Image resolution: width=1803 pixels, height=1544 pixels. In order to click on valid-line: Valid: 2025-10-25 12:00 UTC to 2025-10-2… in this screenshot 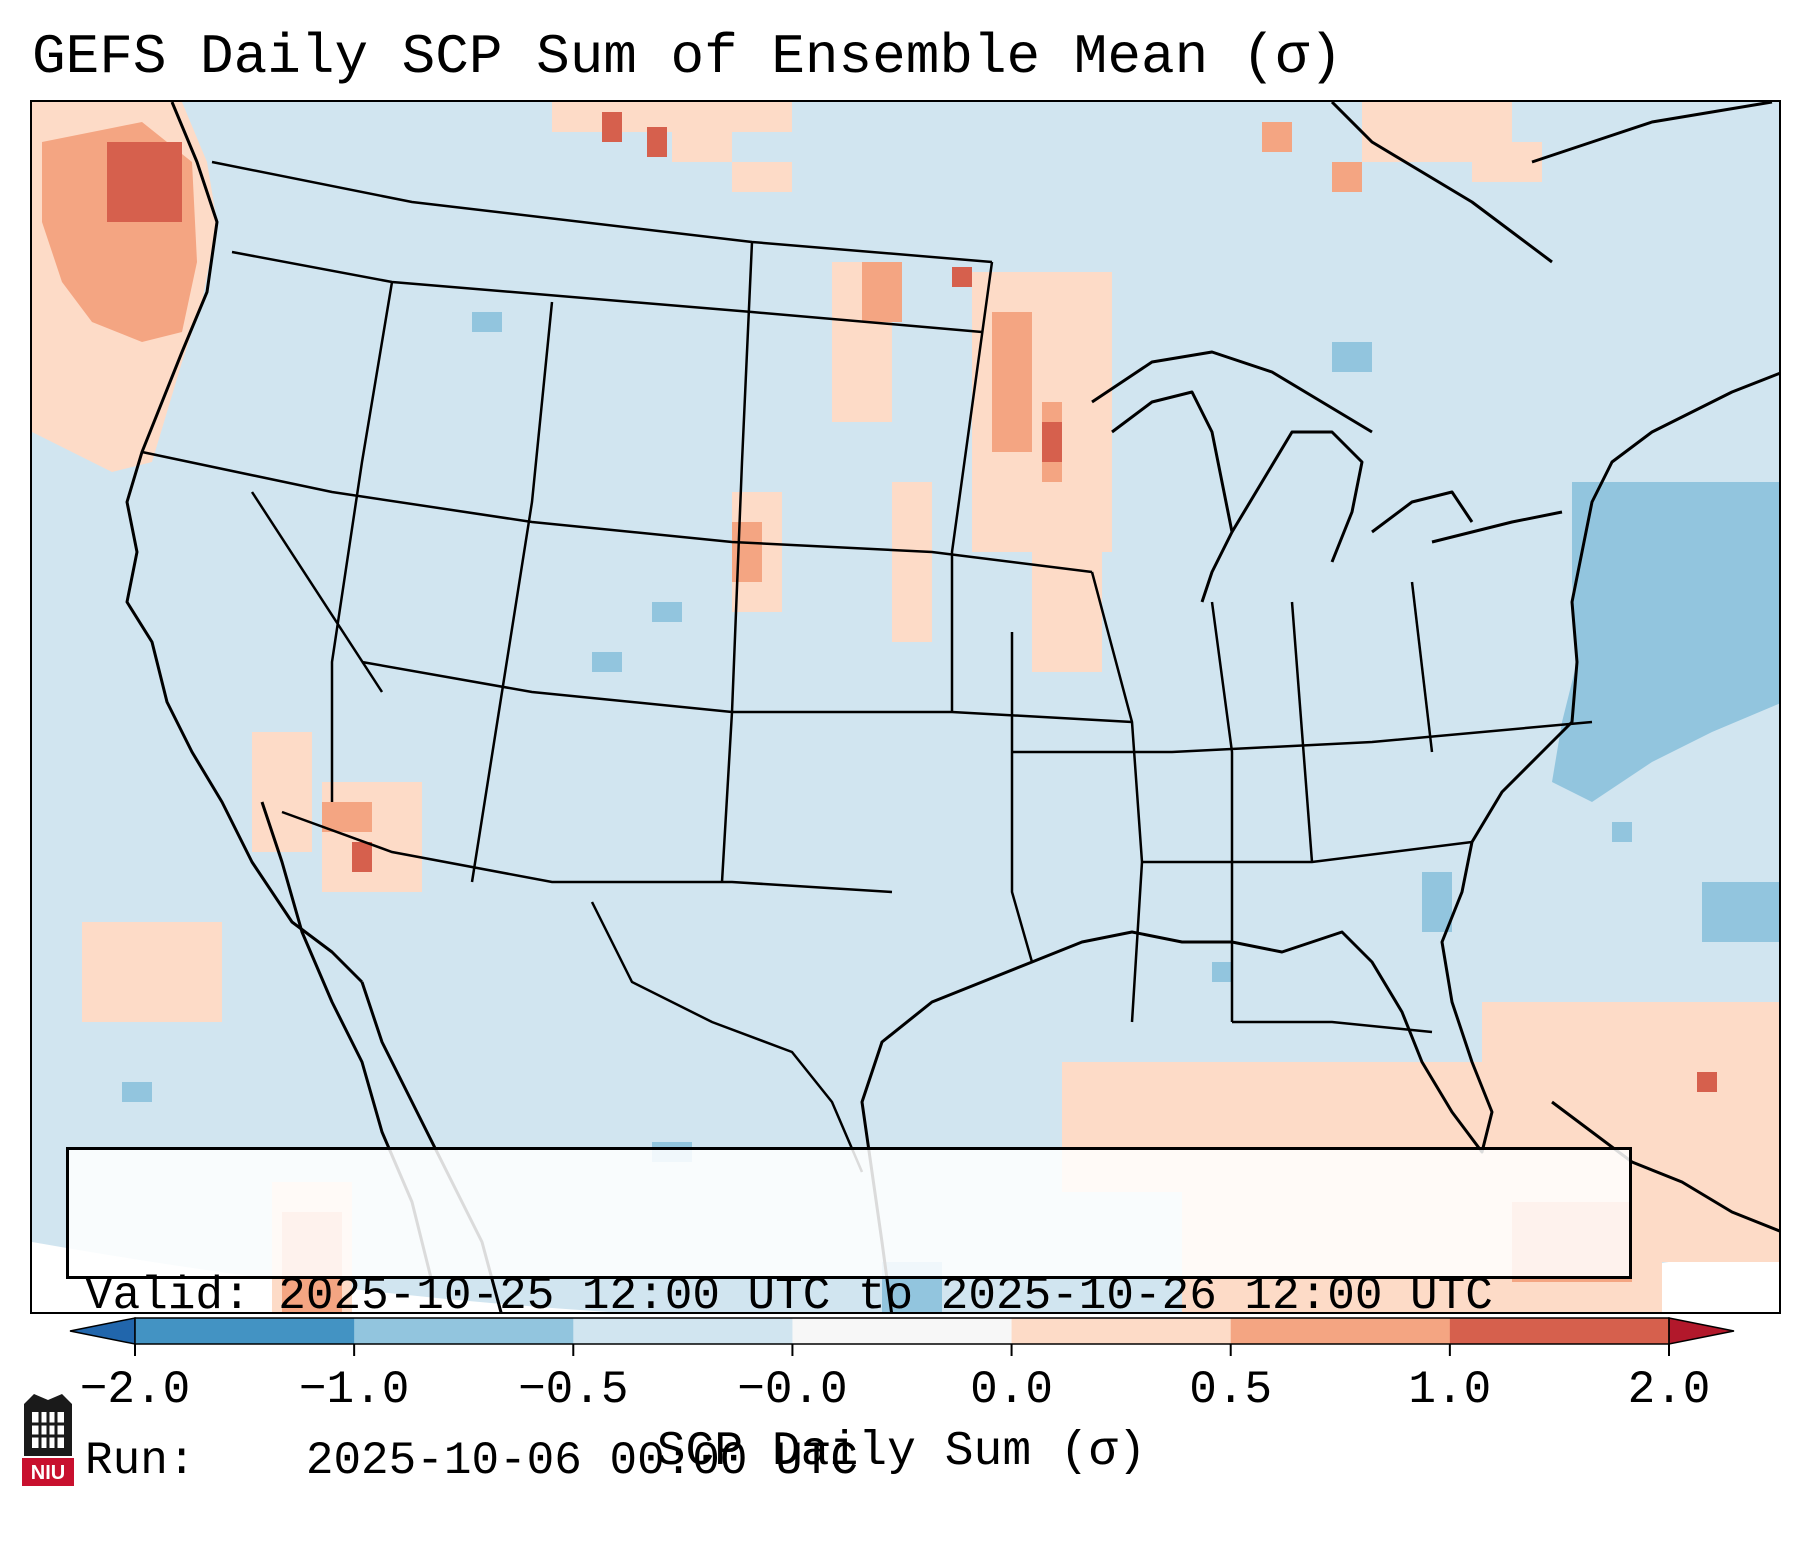, I will do `click(851, 1296)`.